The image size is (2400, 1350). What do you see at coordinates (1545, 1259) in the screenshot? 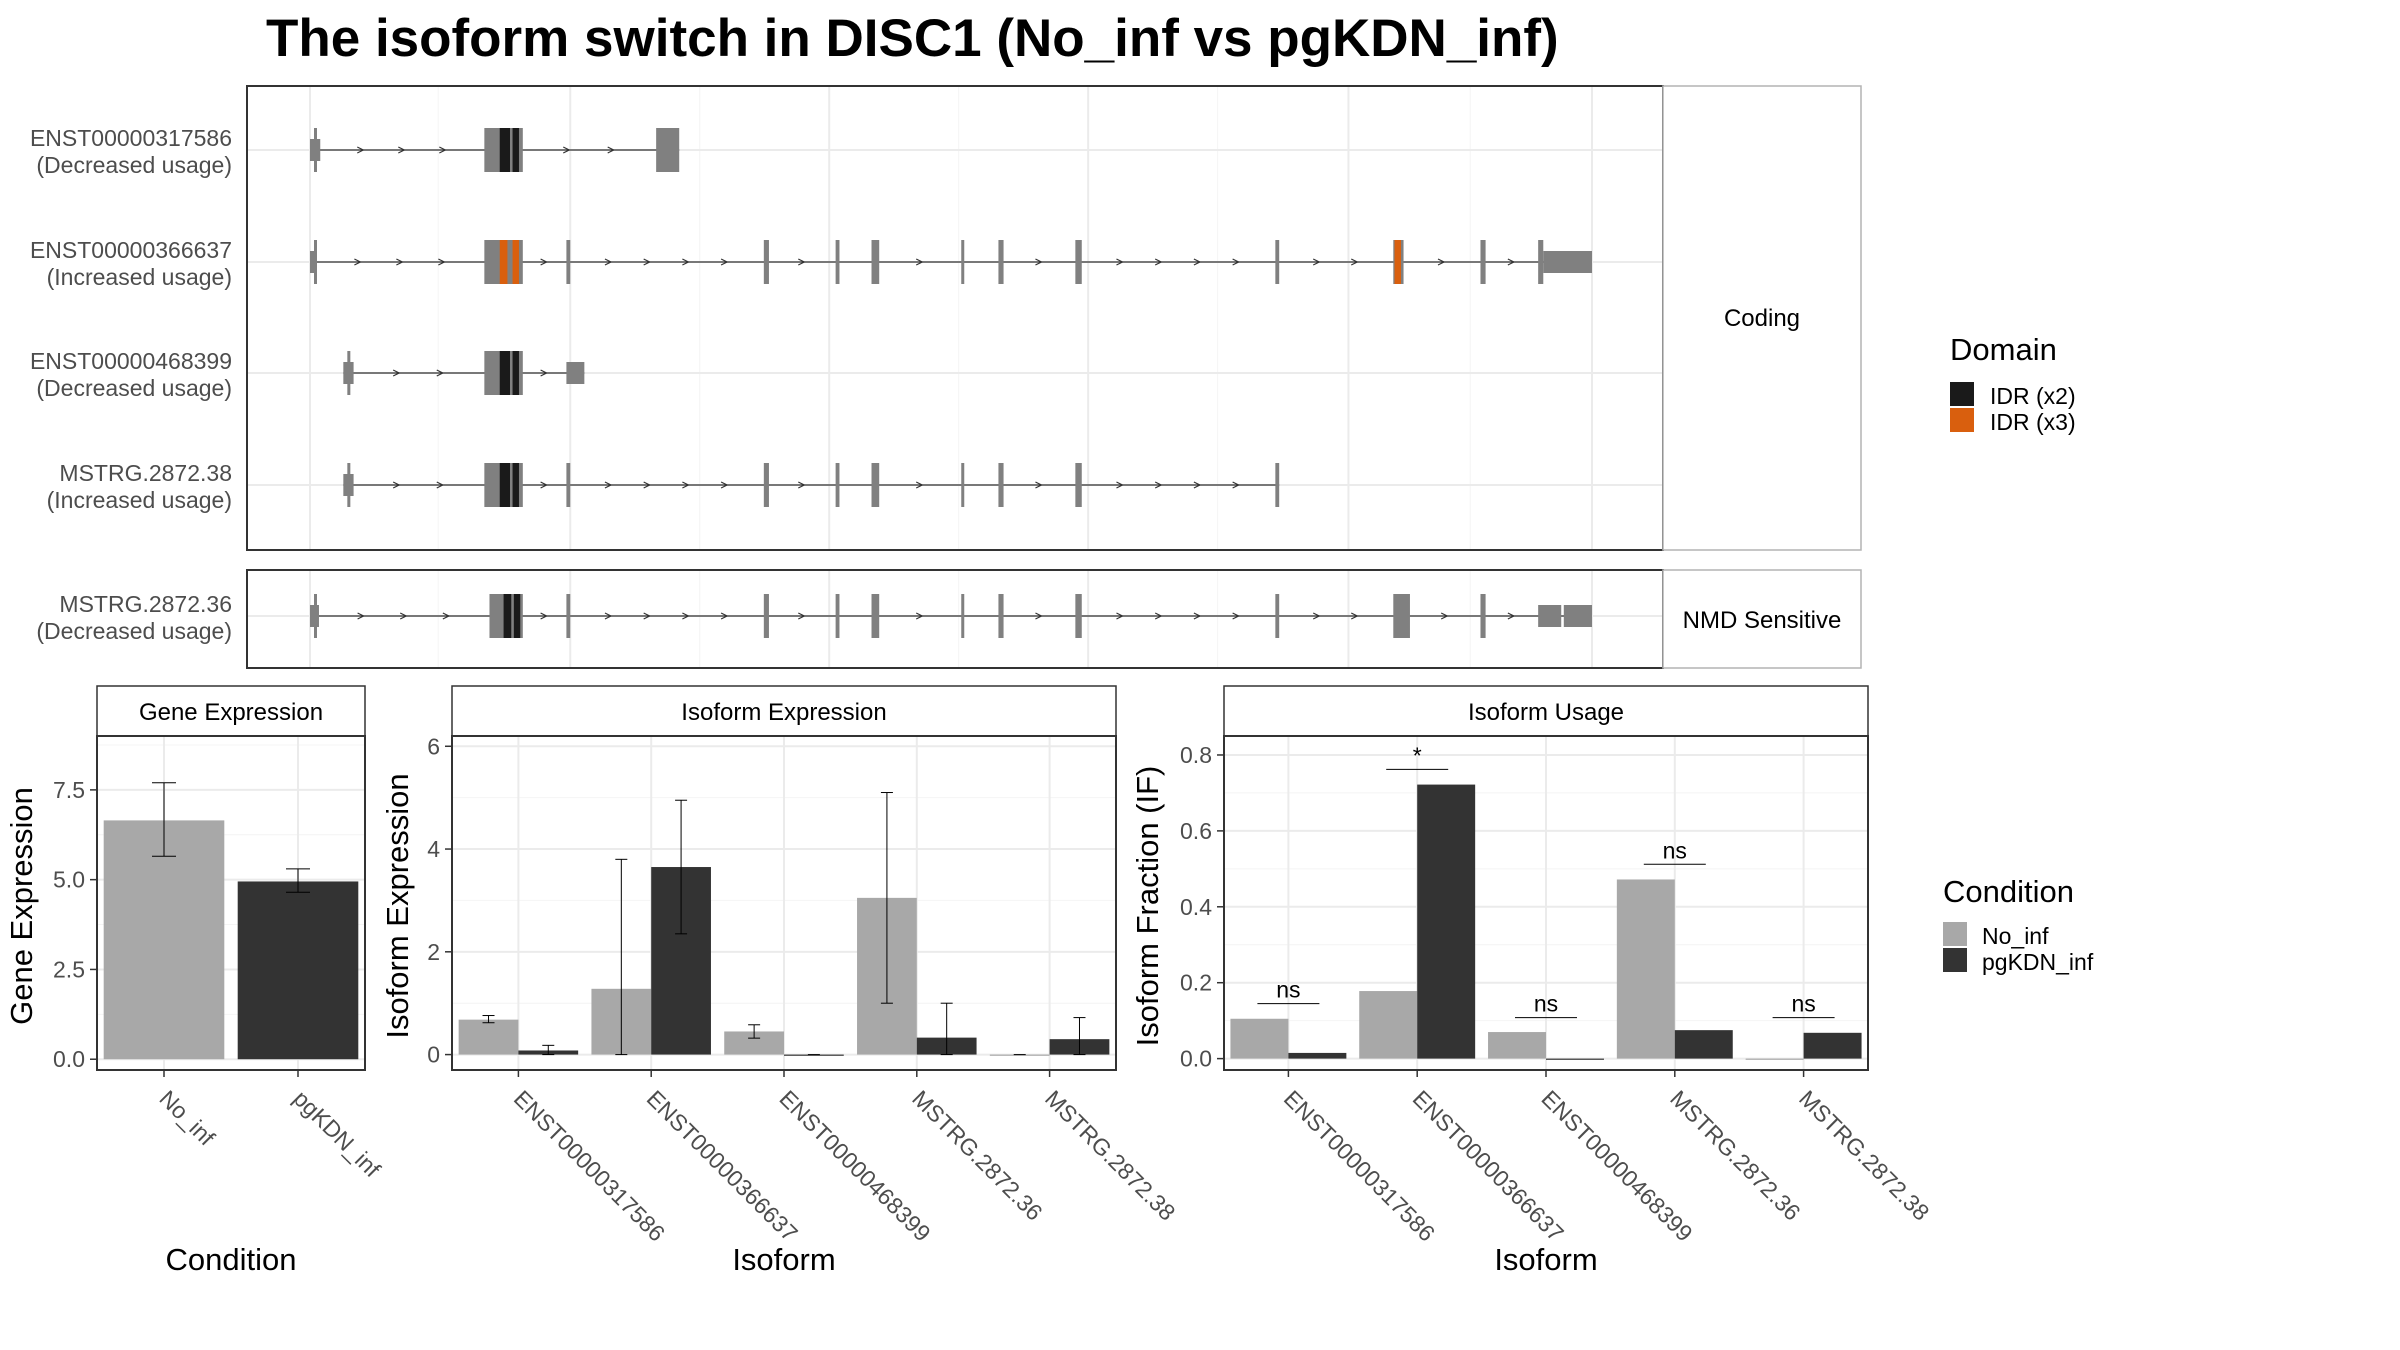
I see `isoform-usage-x-axis-title: Isoform` at bounding box center [1545, 1259].